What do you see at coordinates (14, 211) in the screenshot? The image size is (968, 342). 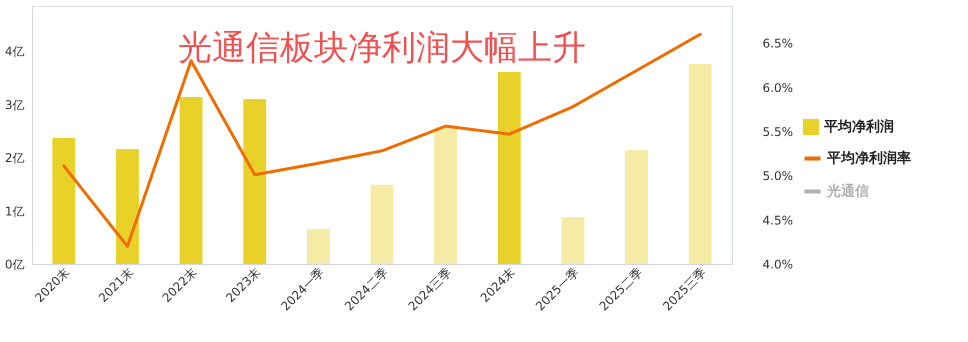 I see `y-tick-label: 1亿` at bounding box center [14, 211].